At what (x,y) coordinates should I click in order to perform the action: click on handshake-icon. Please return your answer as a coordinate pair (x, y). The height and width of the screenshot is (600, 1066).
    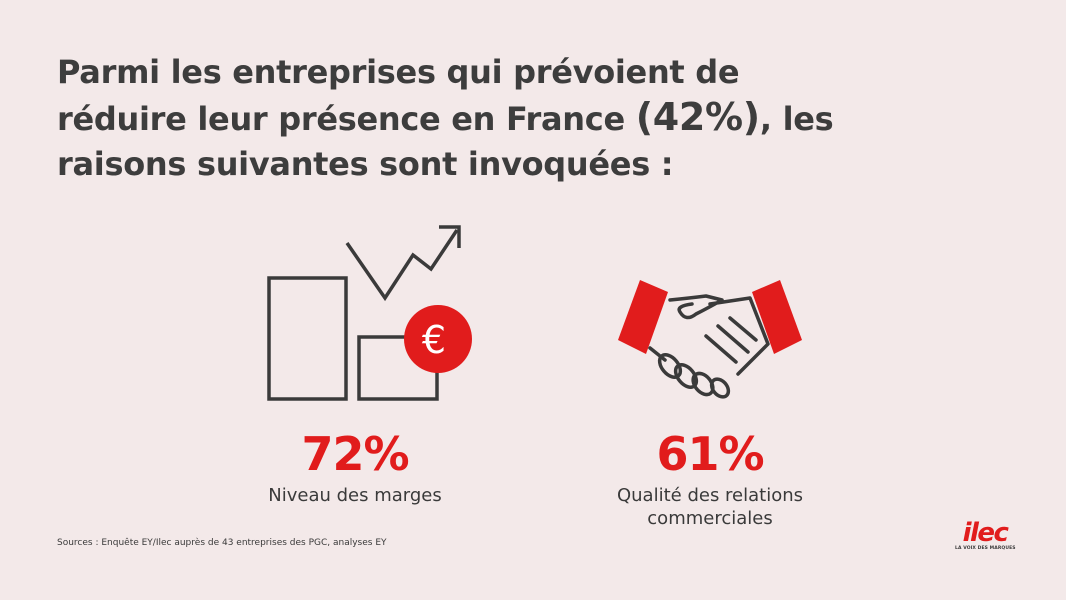
    Looking at the image, I should click on (710, 339).